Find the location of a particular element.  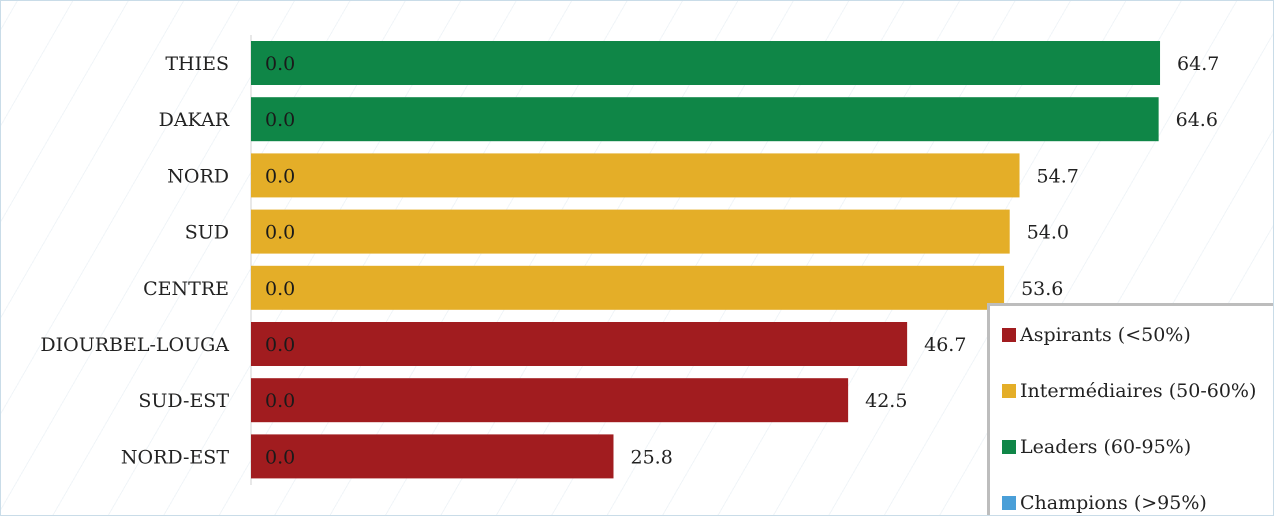

inner-label-nord: 0.0 is located at coordinates (280, 176).